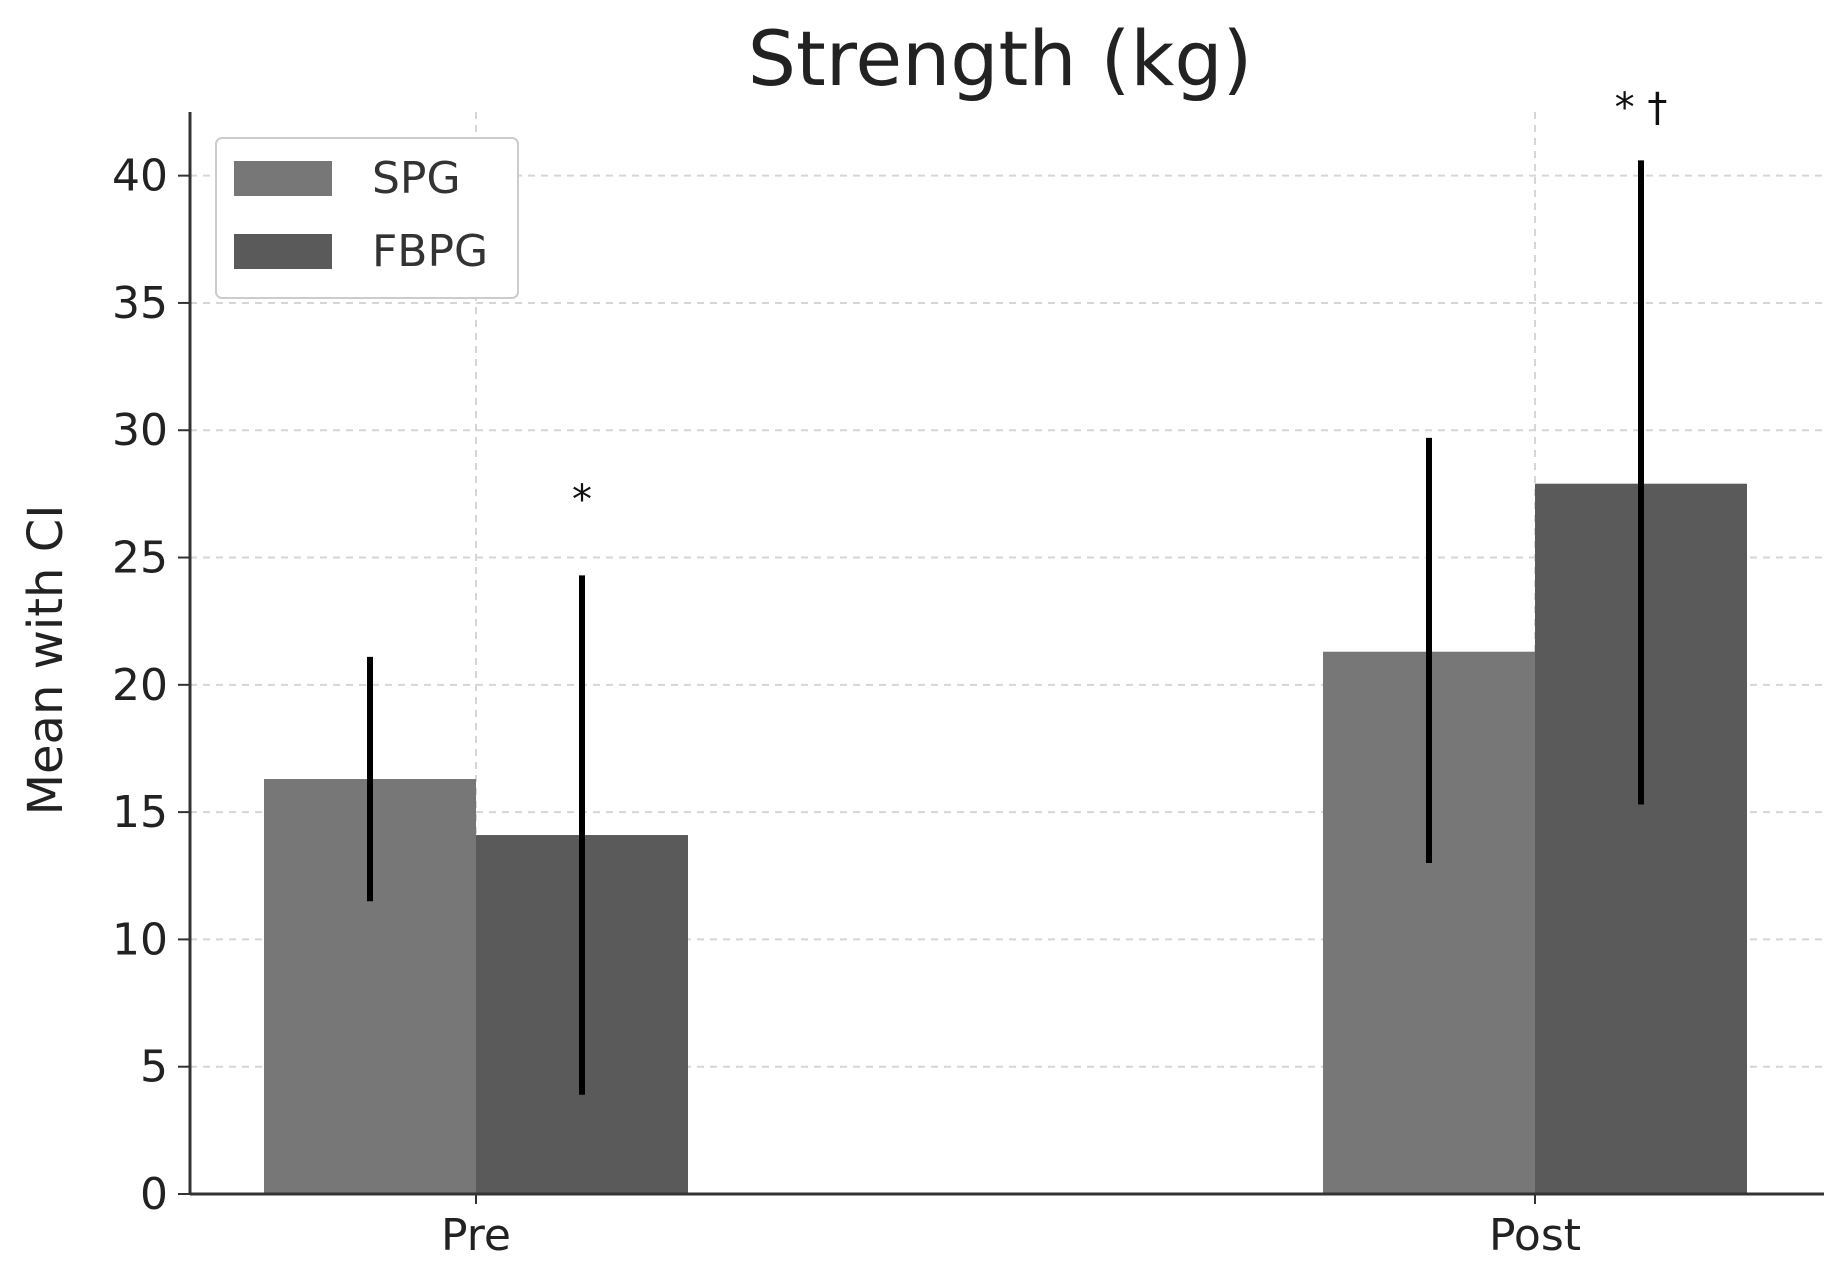 Image resolution: width=1836 pixels, height=1269 pixels. Describe the element at coordinates (1535, 1235) in the screenshot. I see `x-tick-label-post: Post` at that location.